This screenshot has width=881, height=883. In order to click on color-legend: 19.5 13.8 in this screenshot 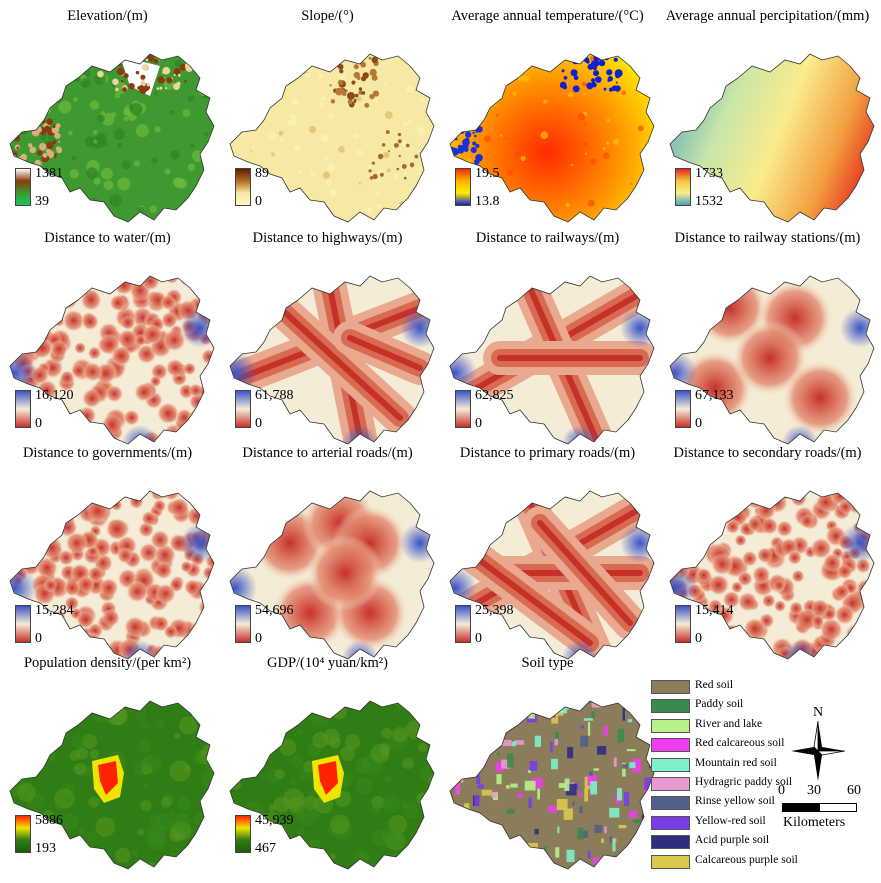, I will do `click(500, 192)`.